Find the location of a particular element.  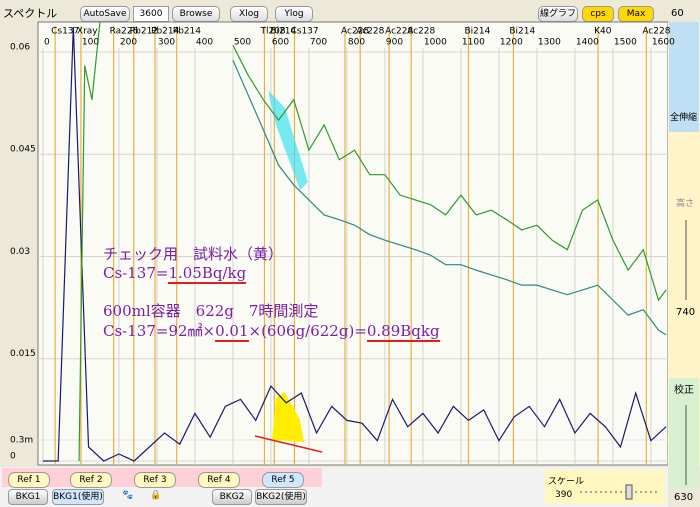

annotation-line: Cs-137=1.05Bq/kg is located at coordinates (175, 274).